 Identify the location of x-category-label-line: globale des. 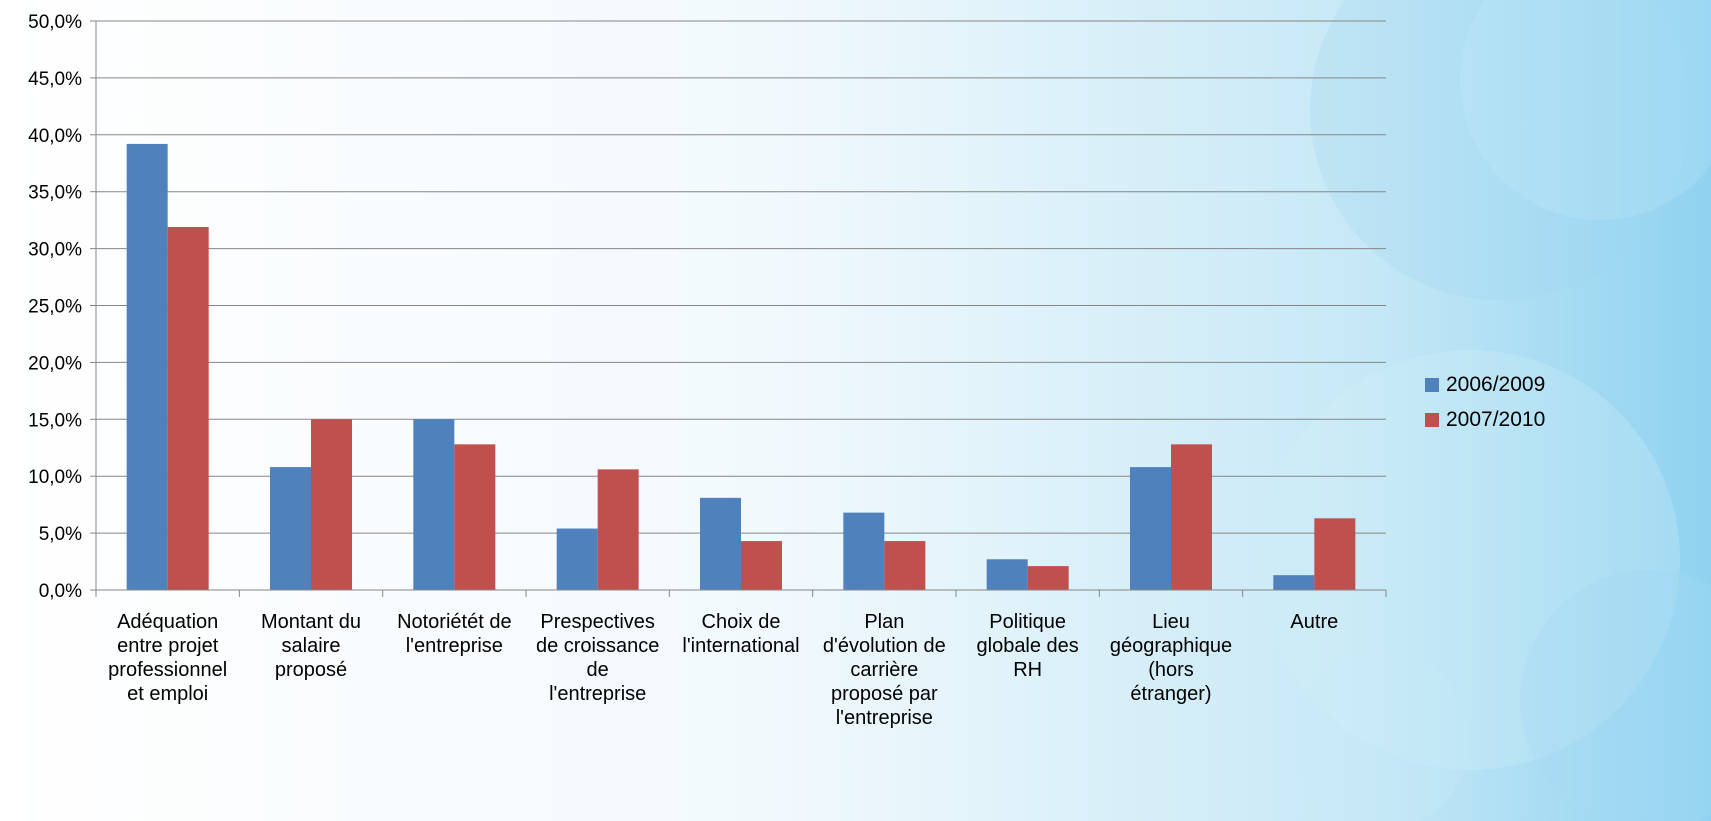
(1028, 646).